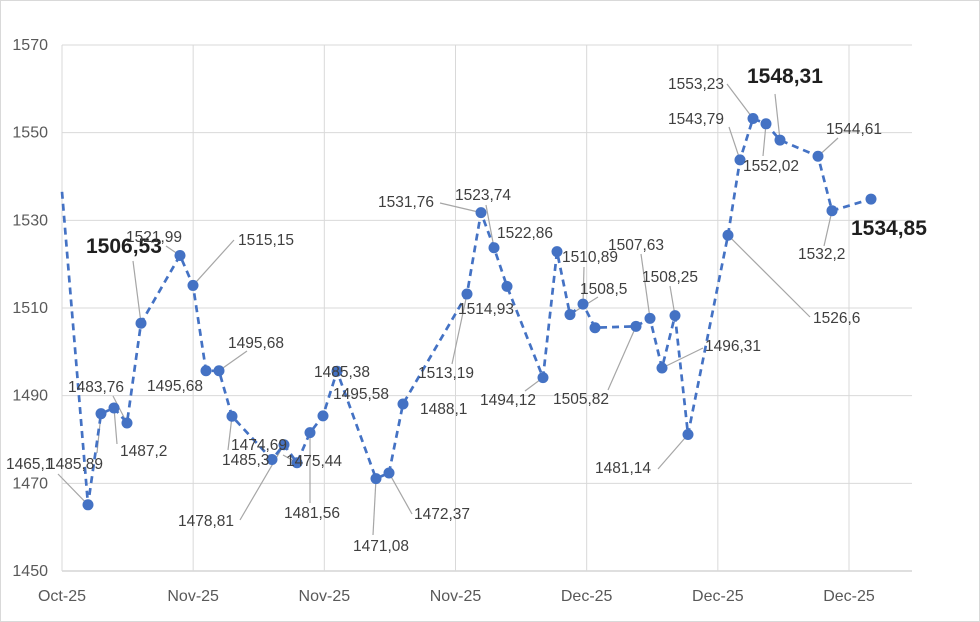 This screenshot has height=622, width=980. I want to click on data-label: 1475,44, so click(314, 461).